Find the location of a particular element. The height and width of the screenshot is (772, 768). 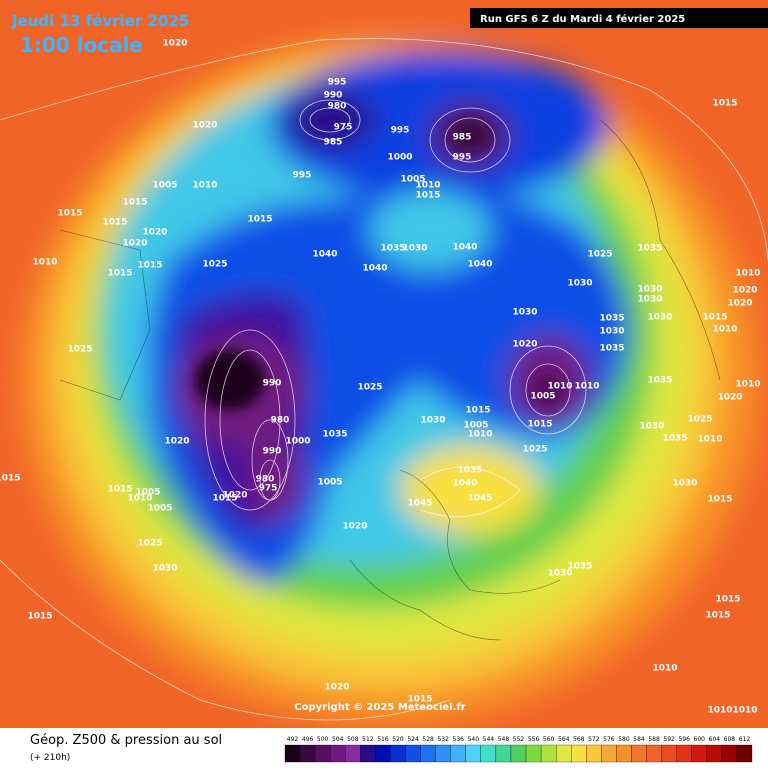

scale-label: 592 is located at coordinates (669, 739).